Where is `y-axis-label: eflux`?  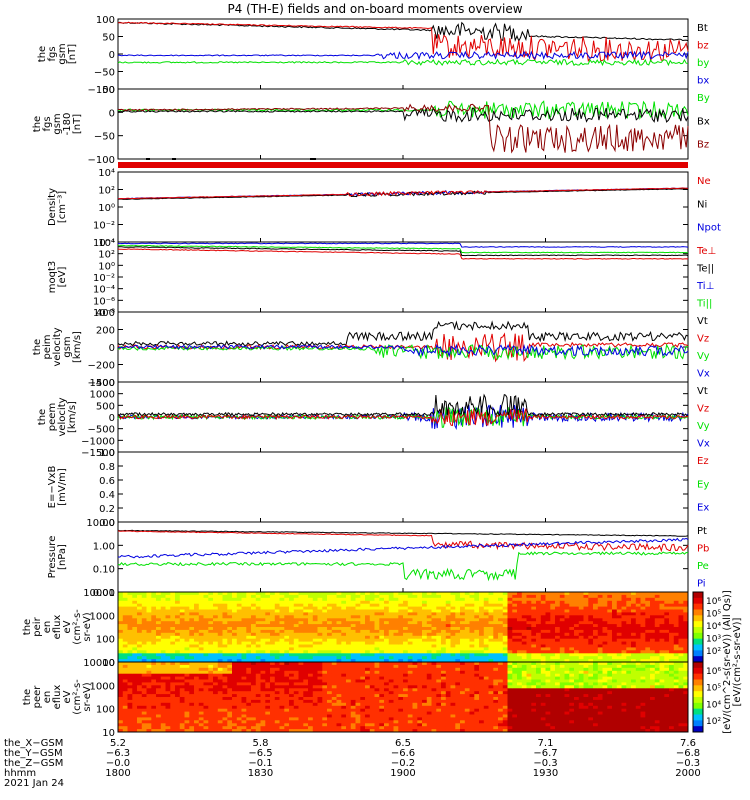 y-axis-label: eflux is located at coordinates (57, 697).